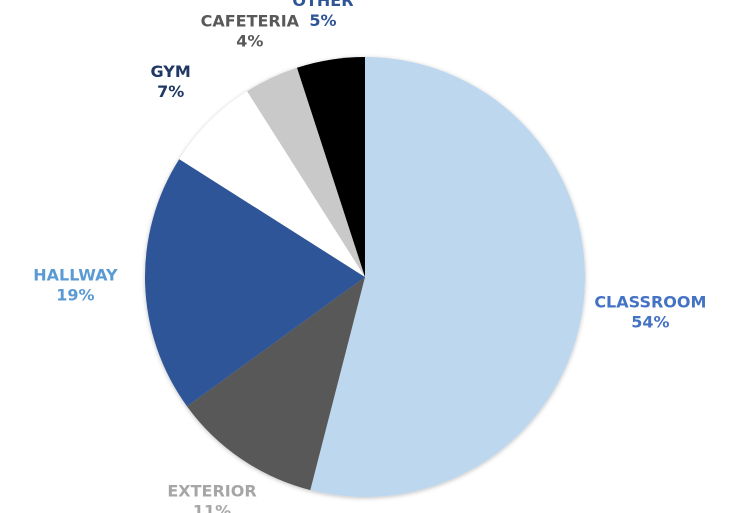 This screenshot has height=513, width=744. Describe the element at coordinates (249, 41) in the screenshot. I see `slice-value-label: 4%` at that location.